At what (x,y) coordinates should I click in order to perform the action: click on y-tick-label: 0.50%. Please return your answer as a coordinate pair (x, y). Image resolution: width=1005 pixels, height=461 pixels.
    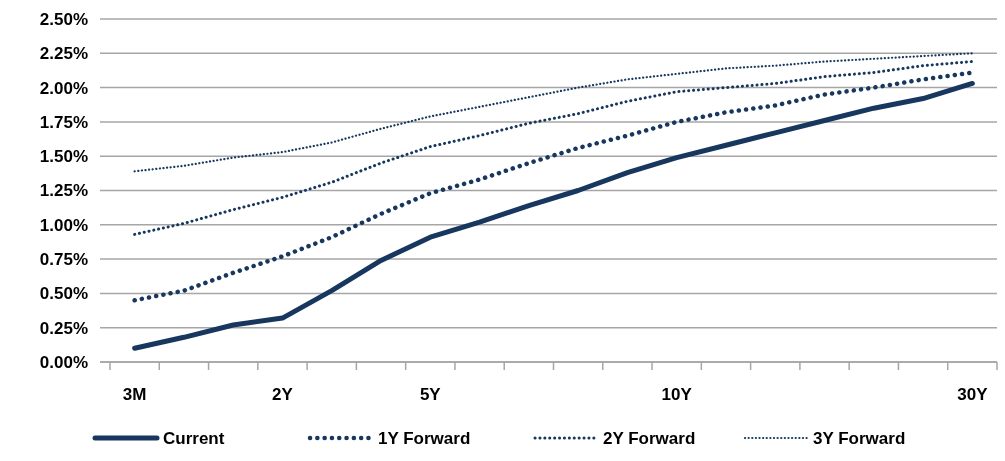
    Looking at the image, I should click on (63, 294).